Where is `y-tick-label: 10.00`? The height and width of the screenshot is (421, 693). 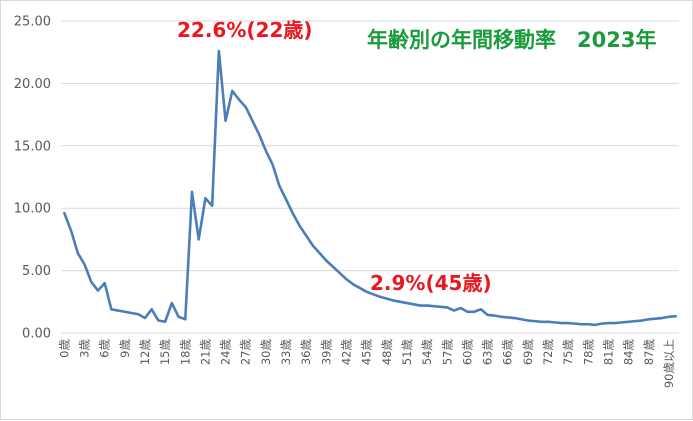 y-tick-label: 10.00 is located at coordinates (32, 209).